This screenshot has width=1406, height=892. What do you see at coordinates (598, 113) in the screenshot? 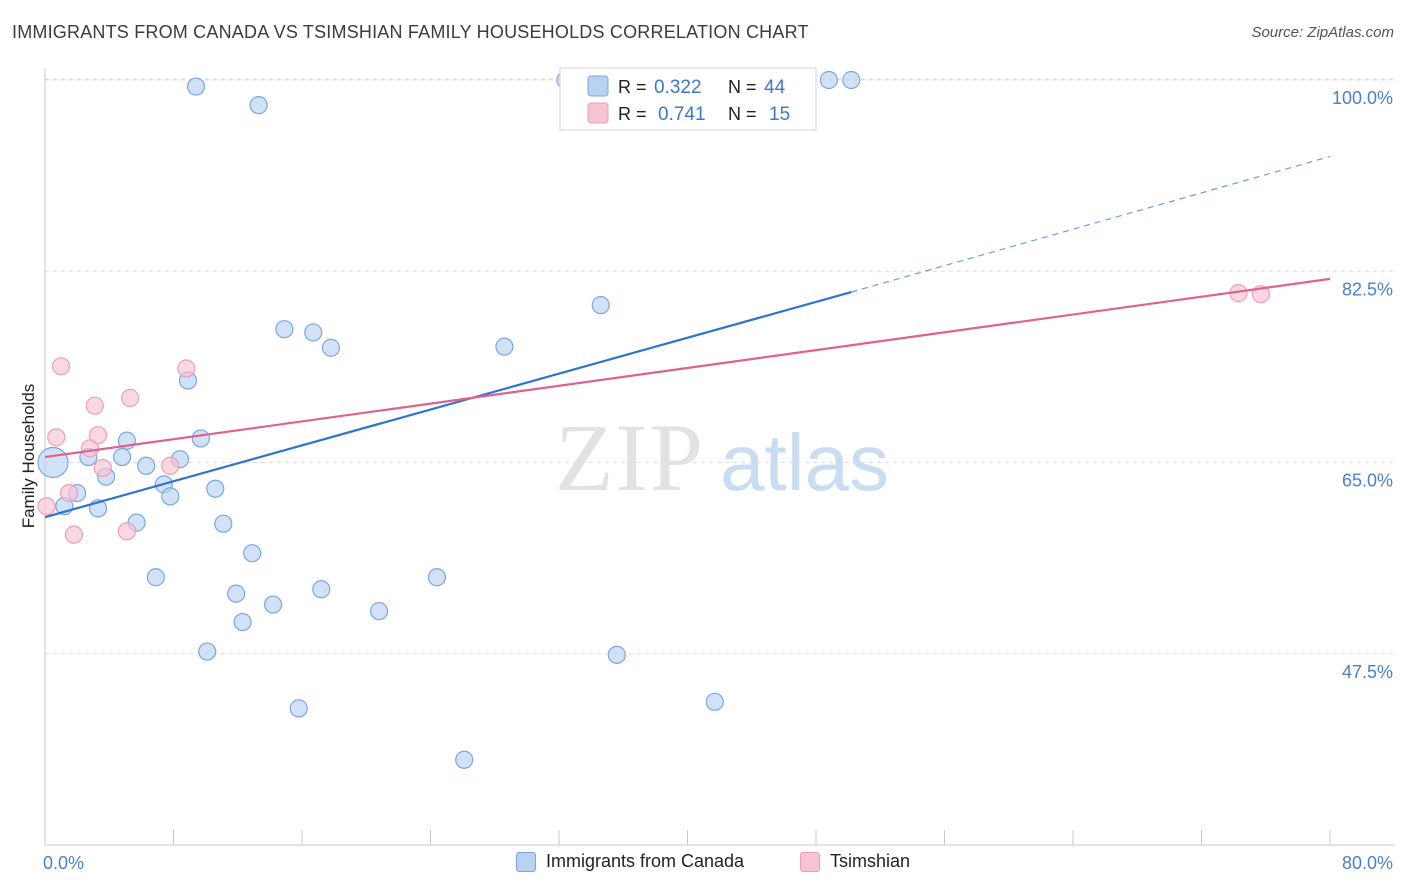
I see `tsimshian-legend-swatch` at bounding box center [598, 113].